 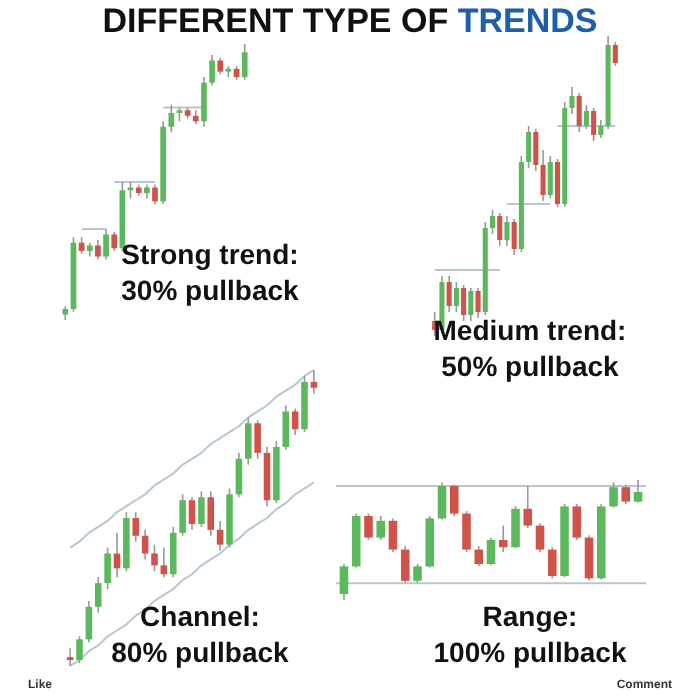 What do you see at coordinates (530, 330) in the screenshot?
I see `annotation: Medium trend:` at bounding box center [530, 330].